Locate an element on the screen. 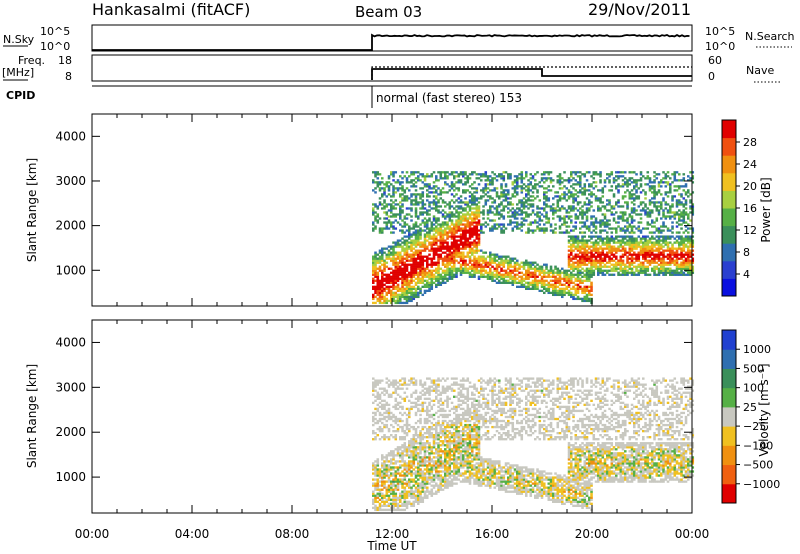  freq-tick-bottom: 8 is located at coordinates (68, 76).